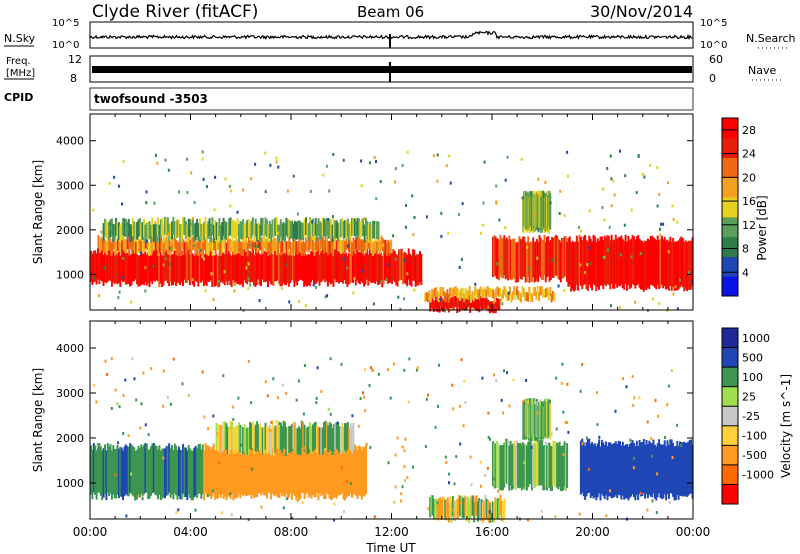 The width and height of the screenshot is (800, 554). I want to click on date-label: 30/Nov/2014, so click(641, 11).